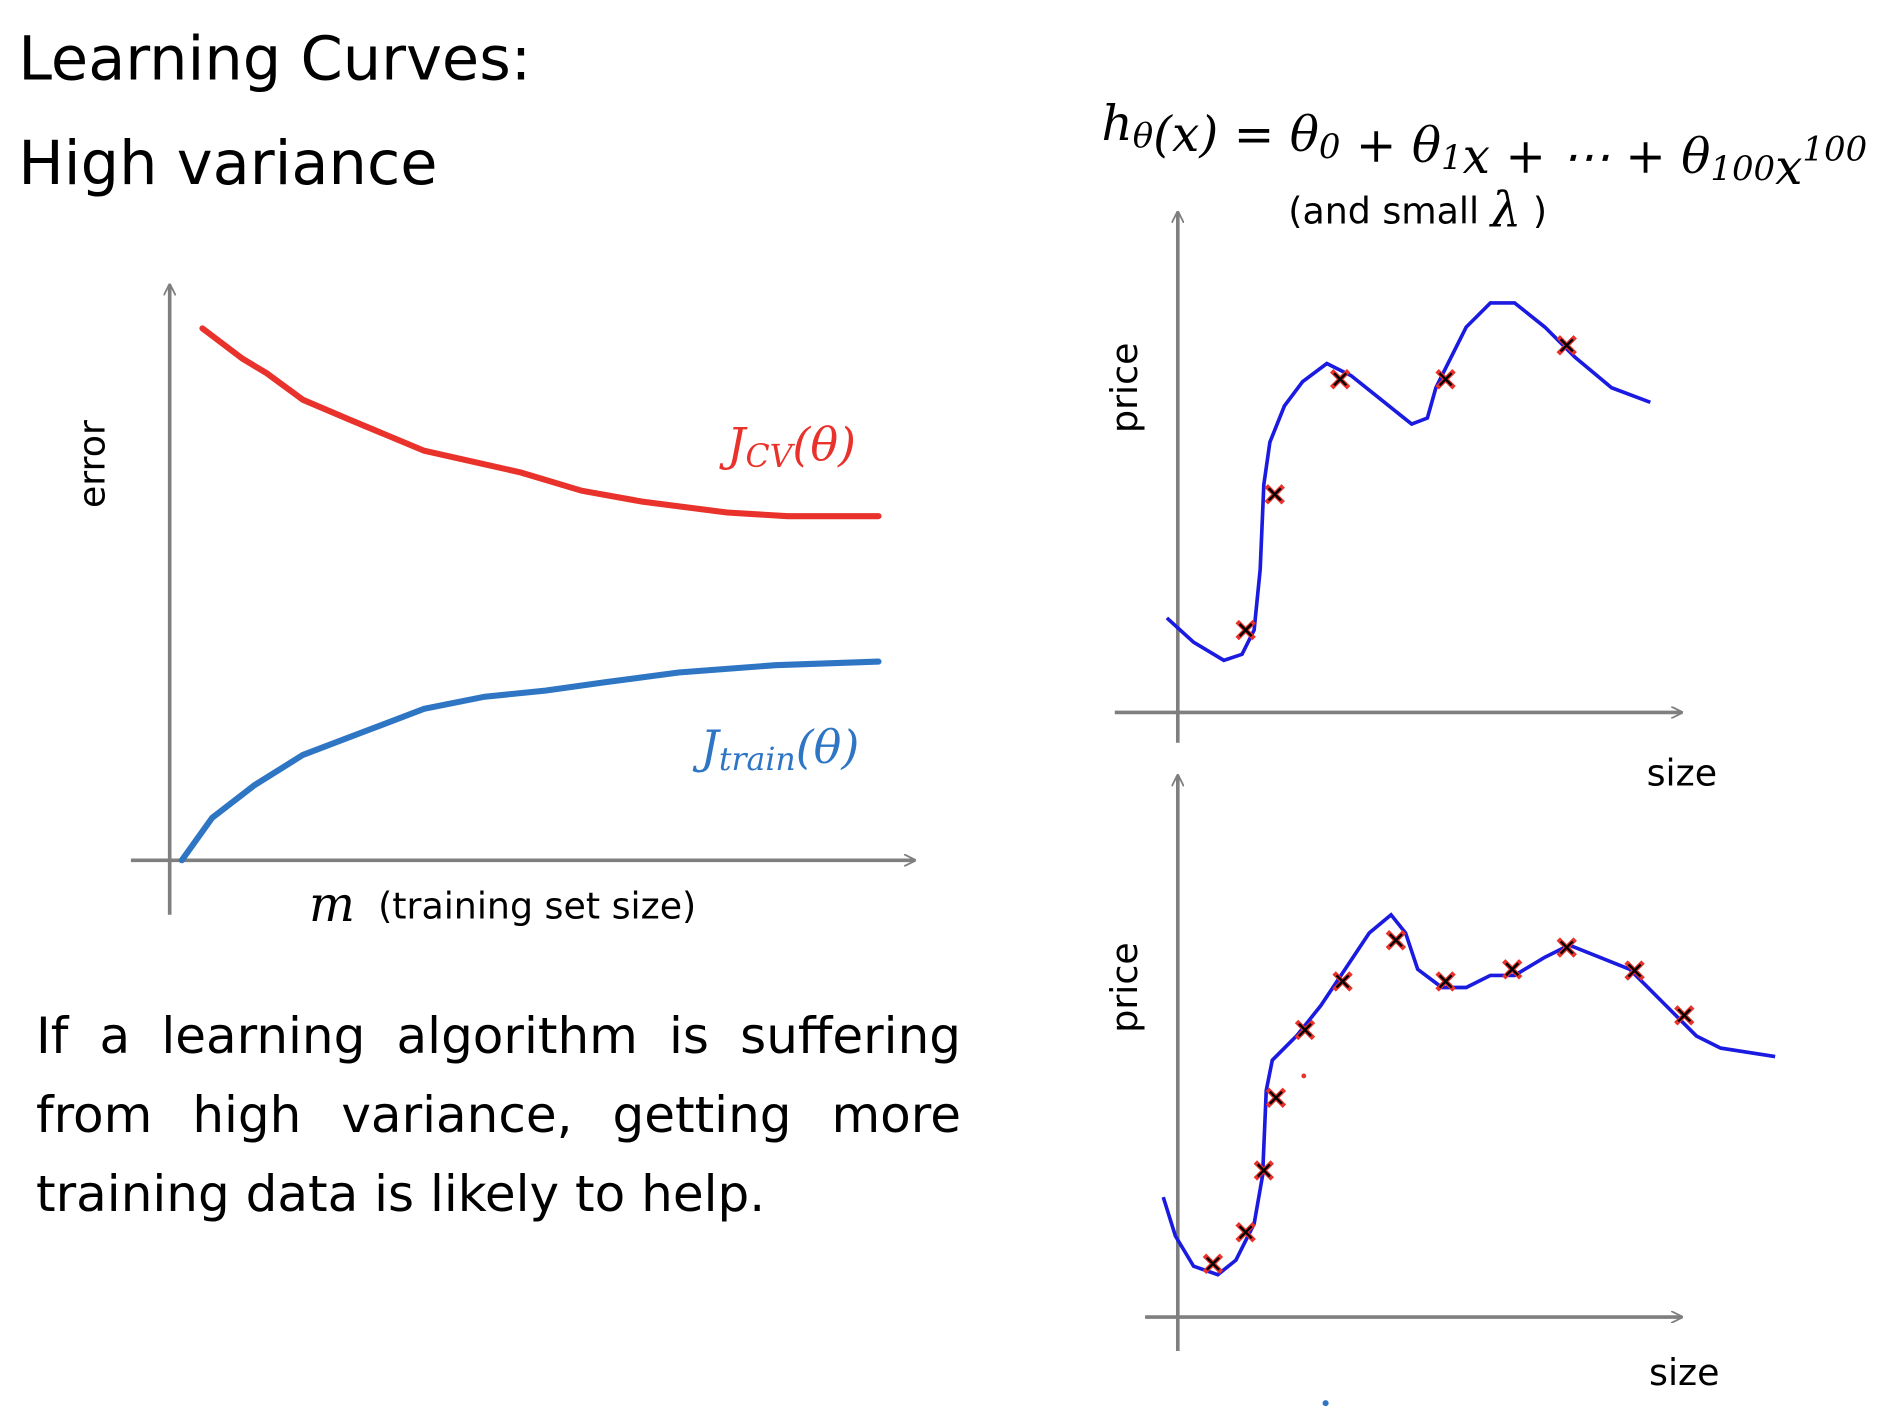 The image size is (1900, 1414). I want to click on formula-part: + θ, so click(1390, 146).